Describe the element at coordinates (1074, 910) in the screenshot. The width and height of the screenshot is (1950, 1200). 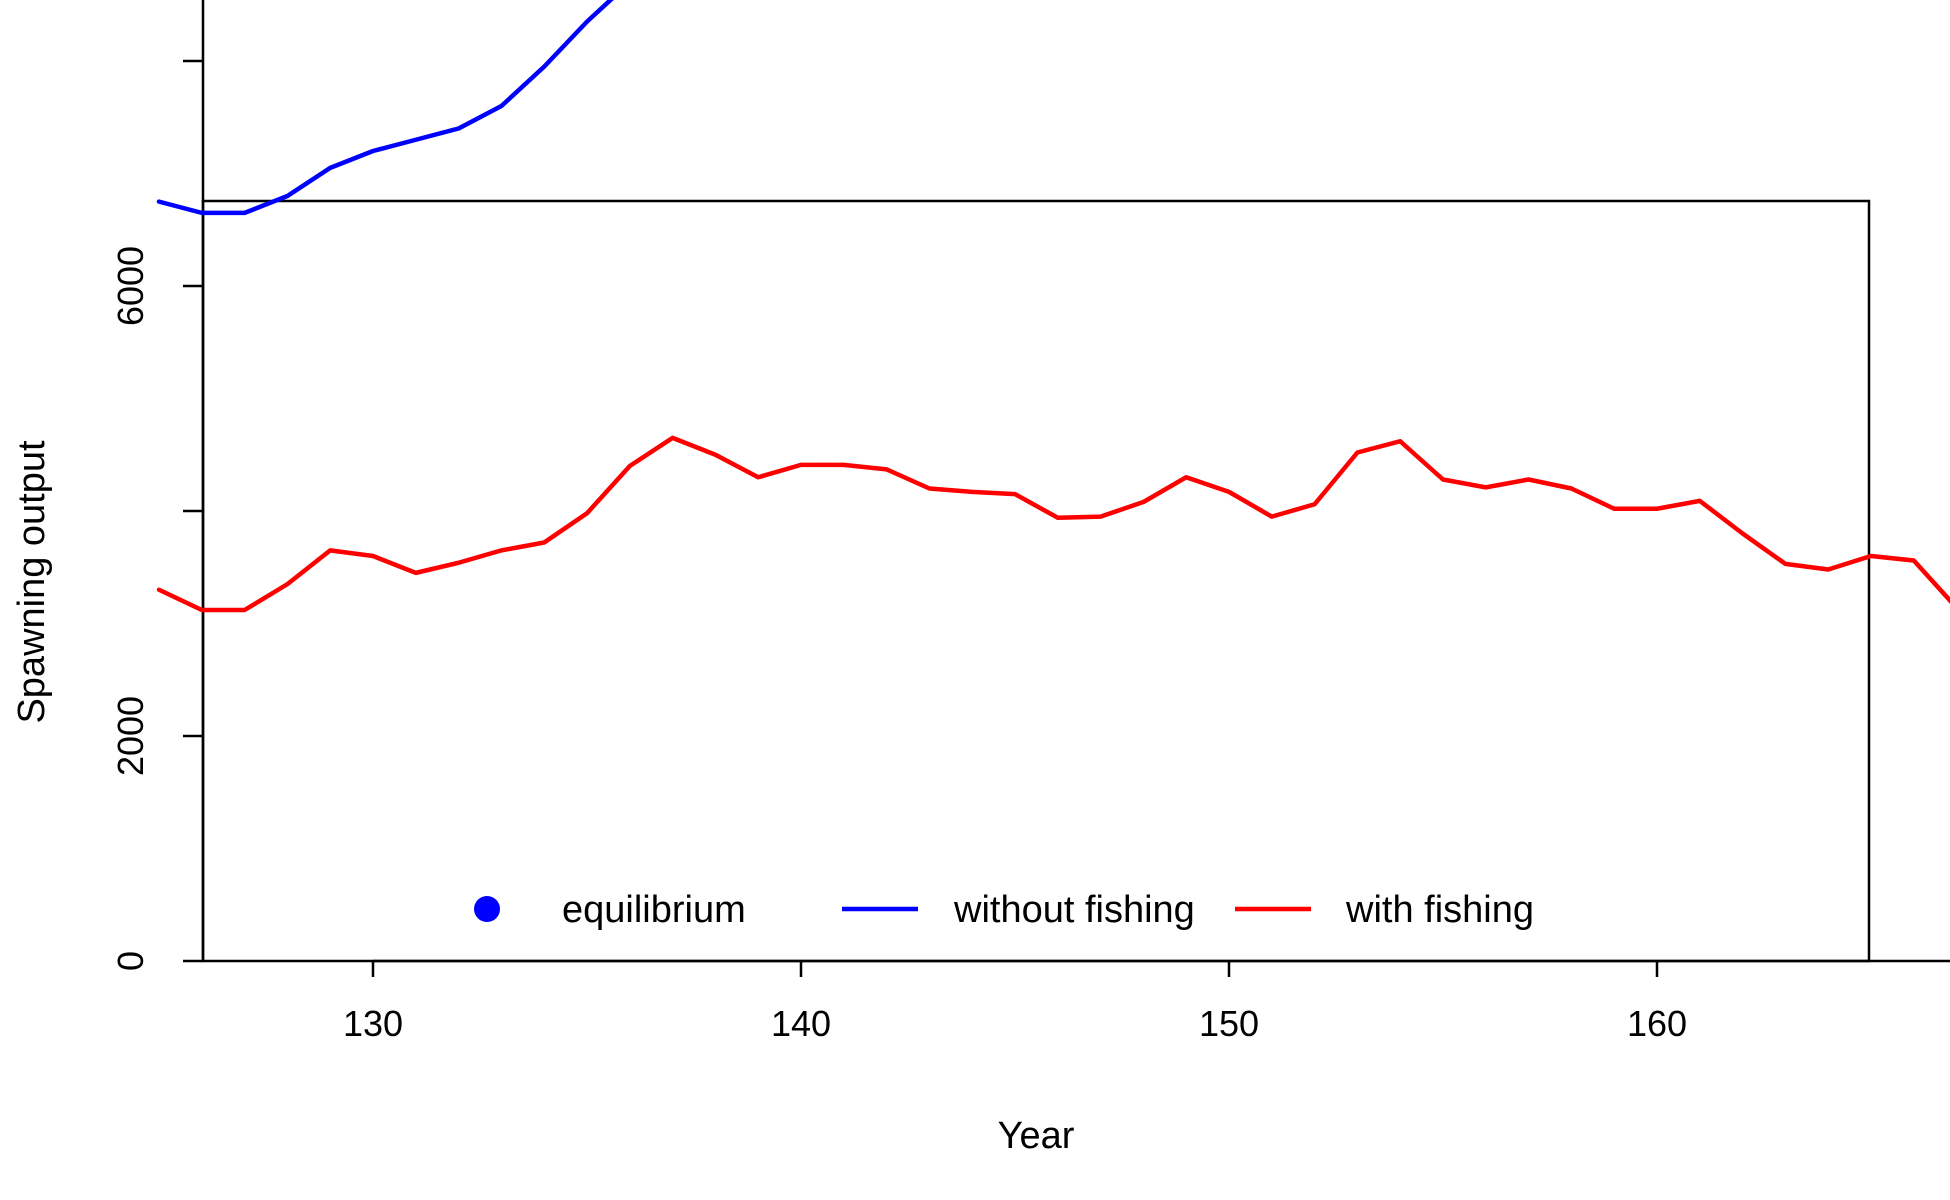
I see `legend-label-without-fishing: without fishing` at that location.